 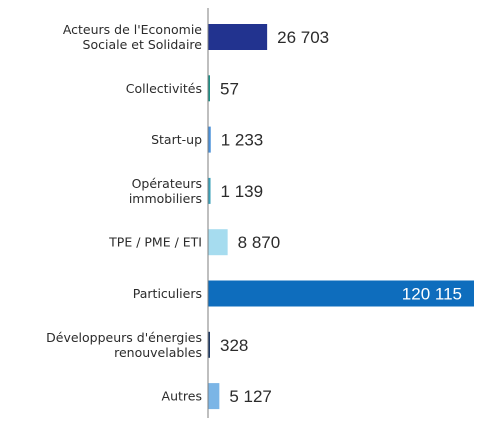 What do you see at coordinates (242, 191) in the screenshot?
I see `value-label-3: 1 139` at bounding box center [242, 191].